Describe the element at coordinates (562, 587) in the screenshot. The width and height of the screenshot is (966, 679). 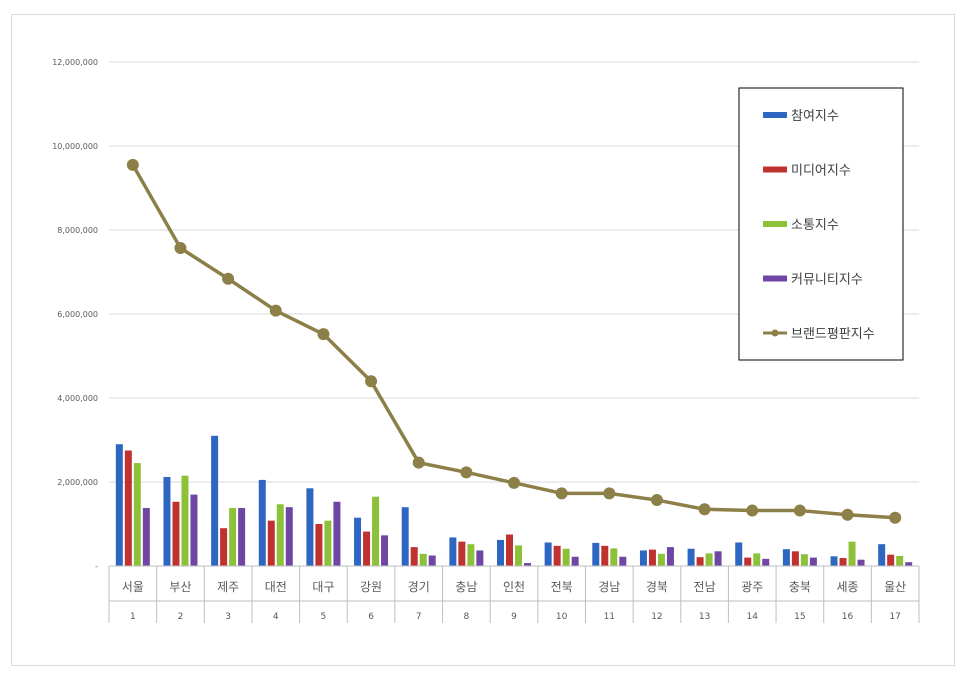
I see `x-category-label: 전북` at that location.